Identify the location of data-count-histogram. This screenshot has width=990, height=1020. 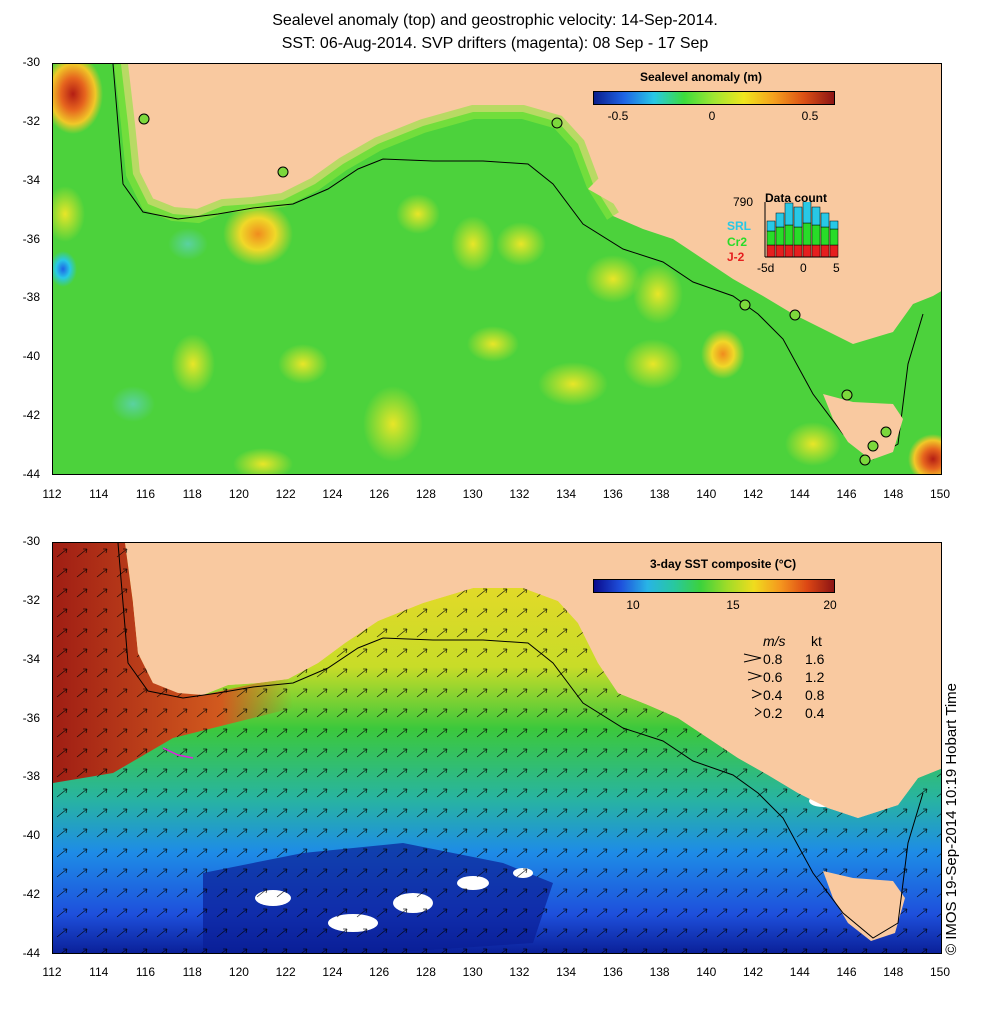
(801, 230).